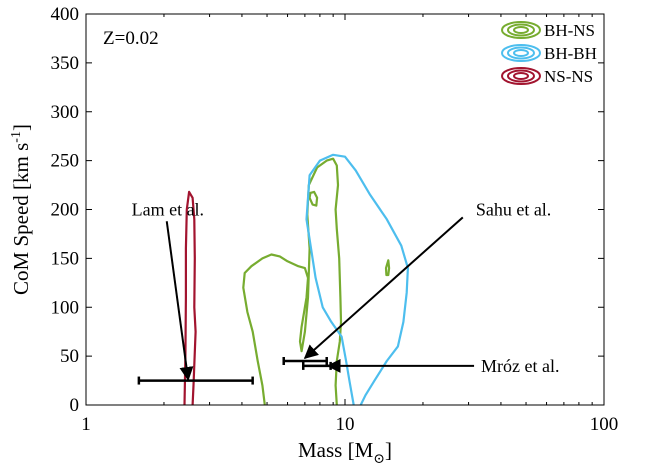 This screenshot has height=470, width=647. Describe the element at coordinates (388, 450) in the screenshot. I see `x-axis-label-close: ]` at that location.